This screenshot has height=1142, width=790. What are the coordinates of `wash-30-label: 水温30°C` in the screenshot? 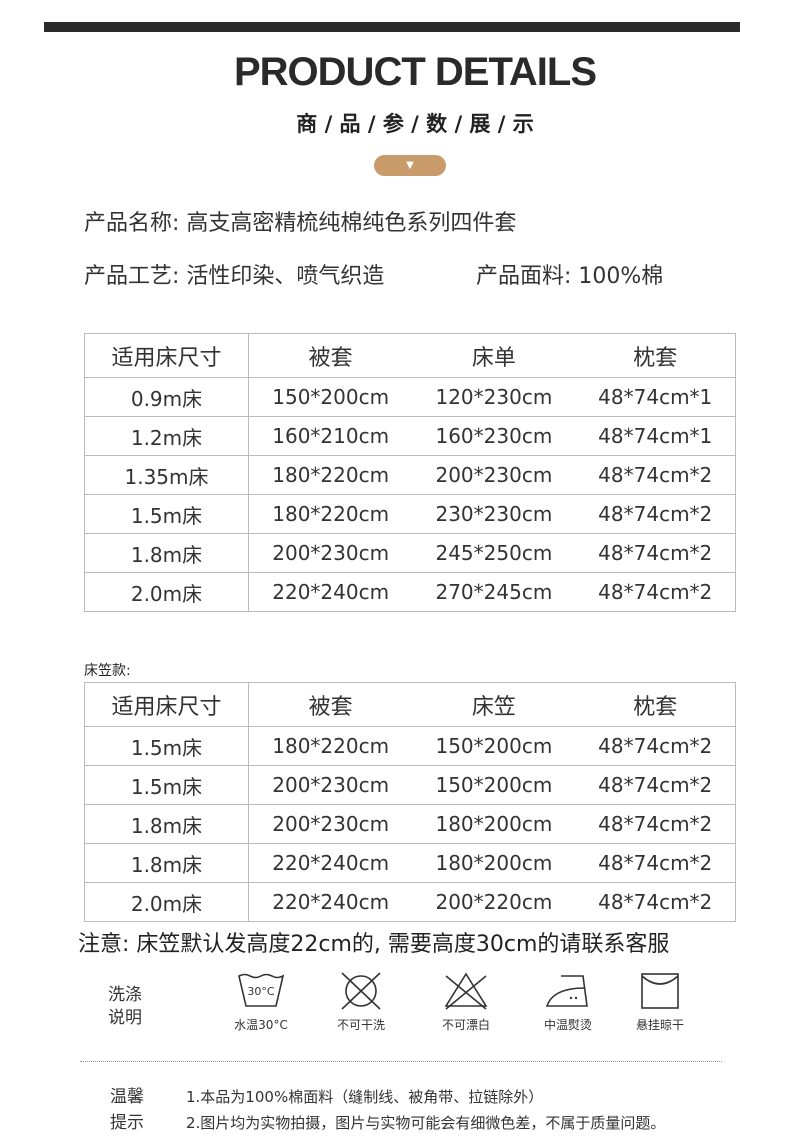 It's located at (261, 1025).